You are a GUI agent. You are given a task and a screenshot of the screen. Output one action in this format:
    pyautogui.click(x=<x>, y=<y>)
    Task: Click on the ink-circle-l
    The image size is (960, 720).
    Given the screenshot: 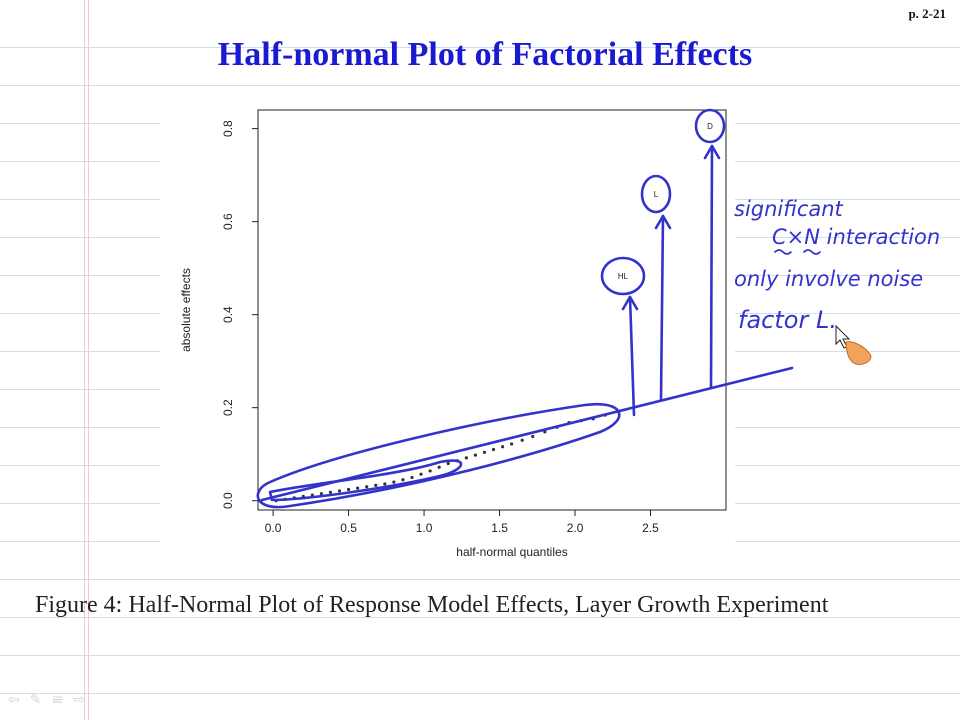 What is the action you would take?
    pyautogui.click(x=656, y=194)
    